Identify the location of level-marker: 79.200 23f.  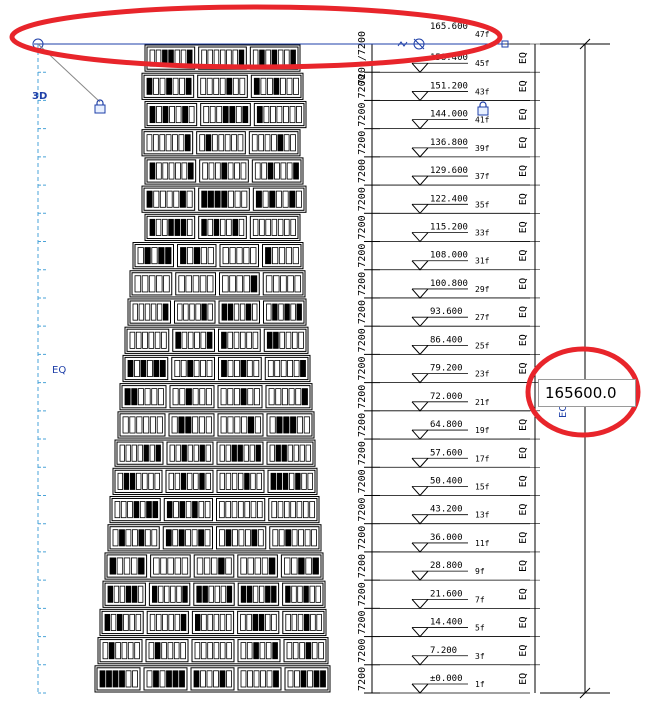
(455, 374).